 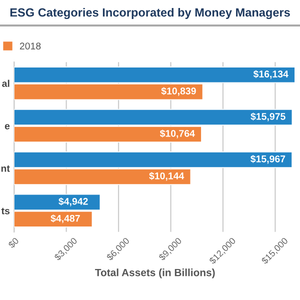 What do you see at coordinates (150, 14) in the screenshot?
I see `chart-title: ESG Categories Incorporated by Money Managers` at bounding box center [150, 14].